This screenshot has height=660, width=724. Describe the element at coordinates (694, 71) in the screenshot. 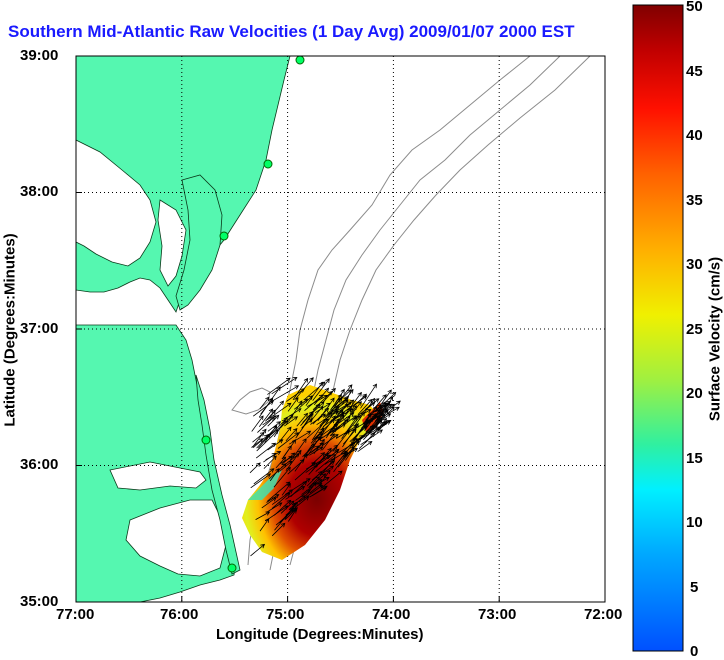

I see `colorbar-tick-label: 45` at that location.